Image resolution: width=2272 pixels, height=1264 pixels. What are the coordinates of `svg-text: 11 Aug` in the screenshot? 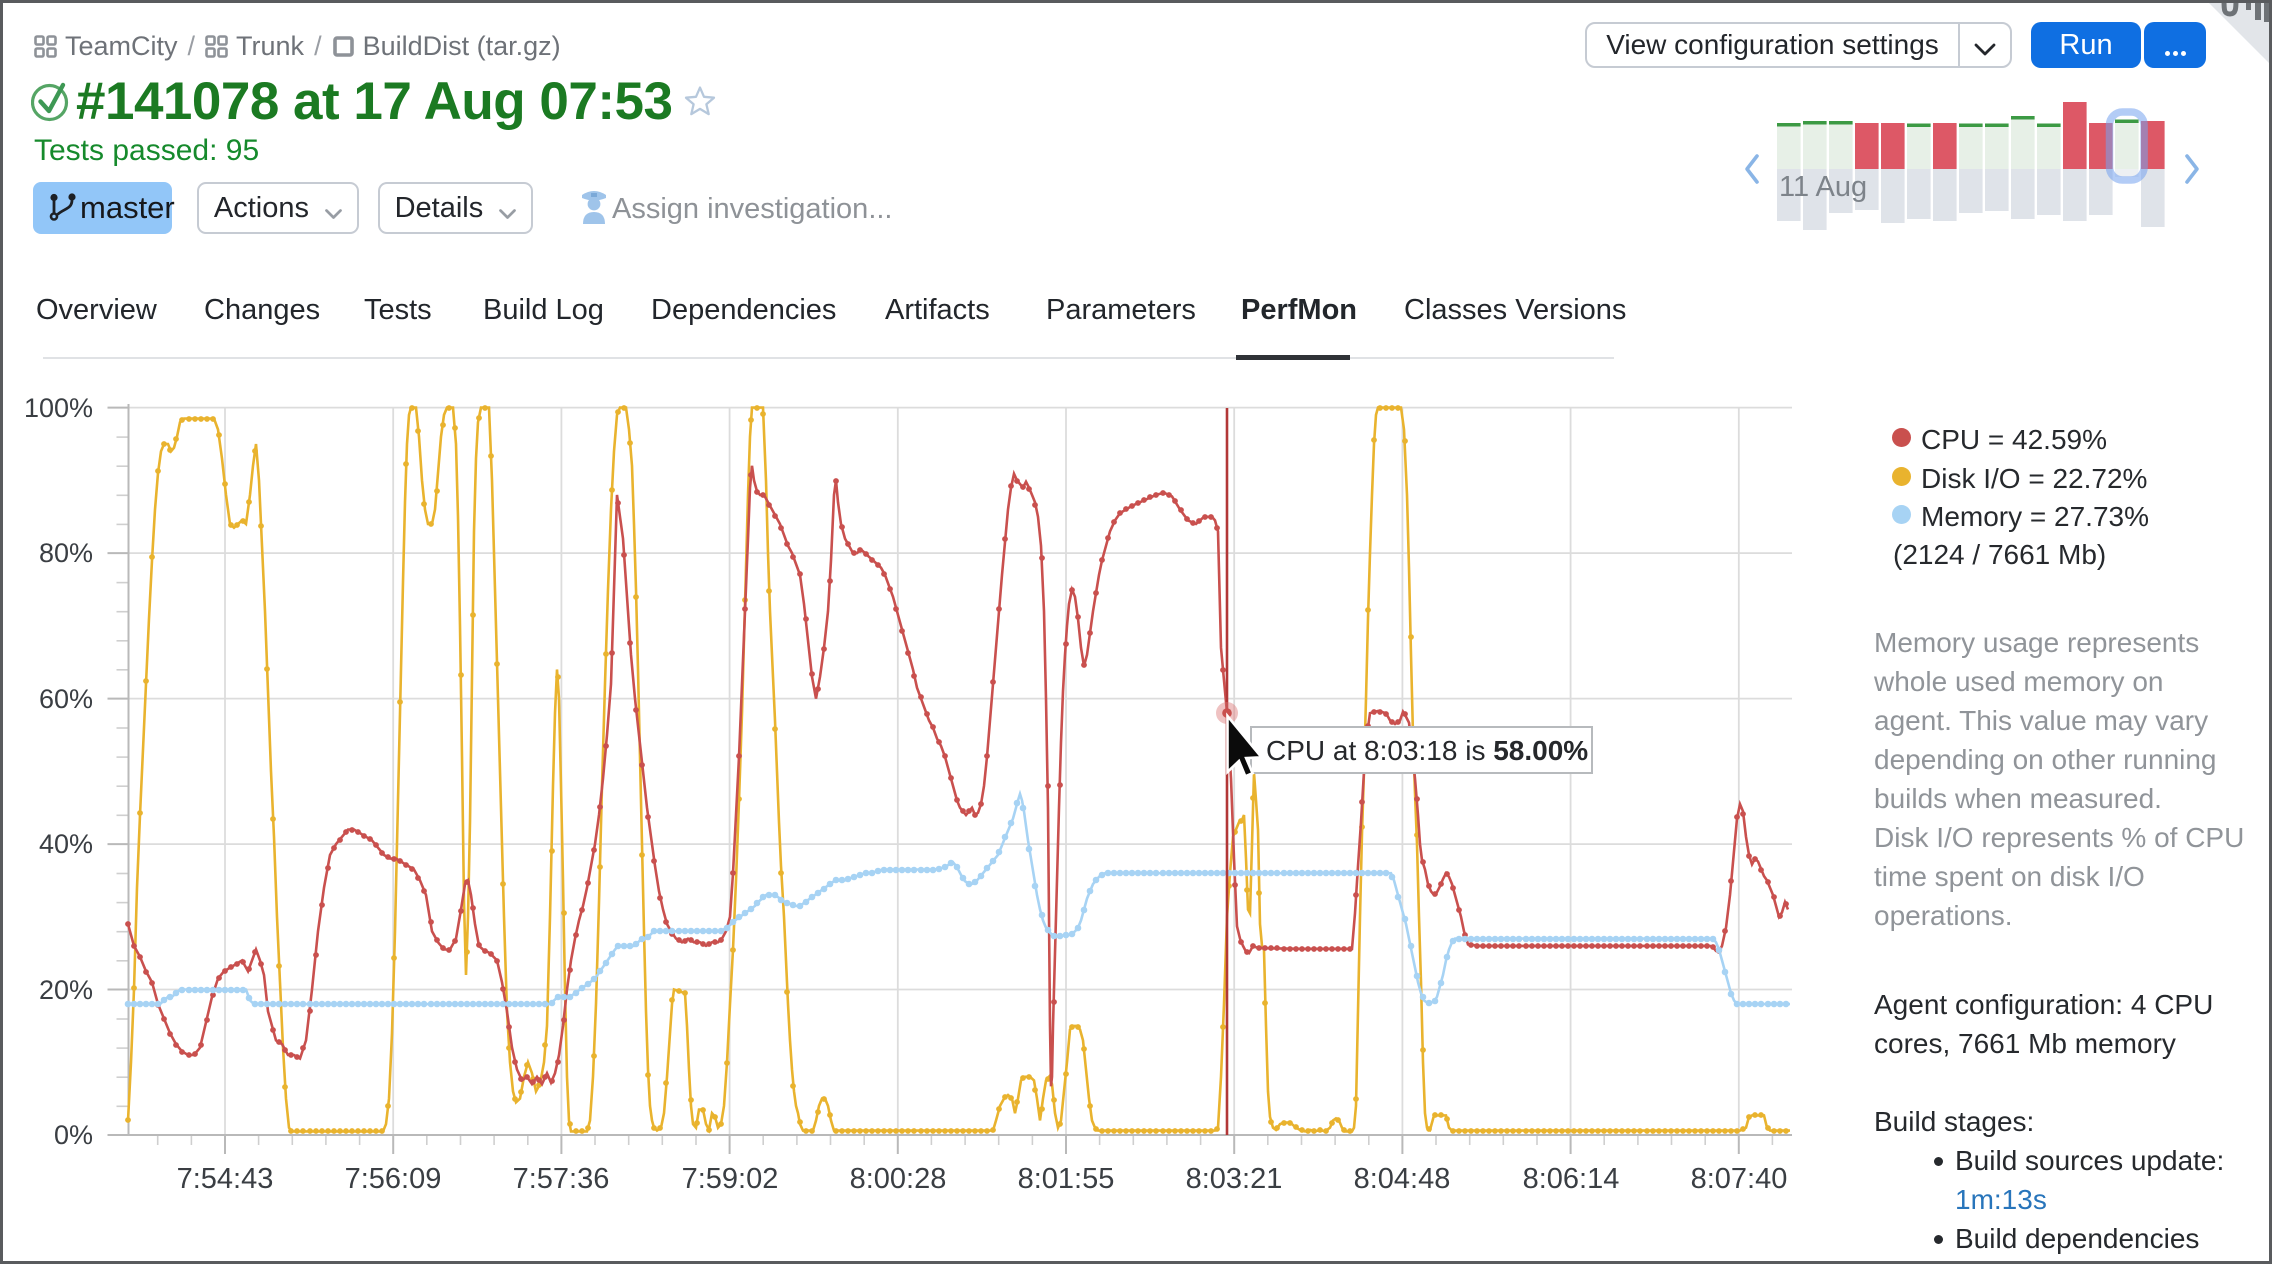 It's located at (1823, 187).